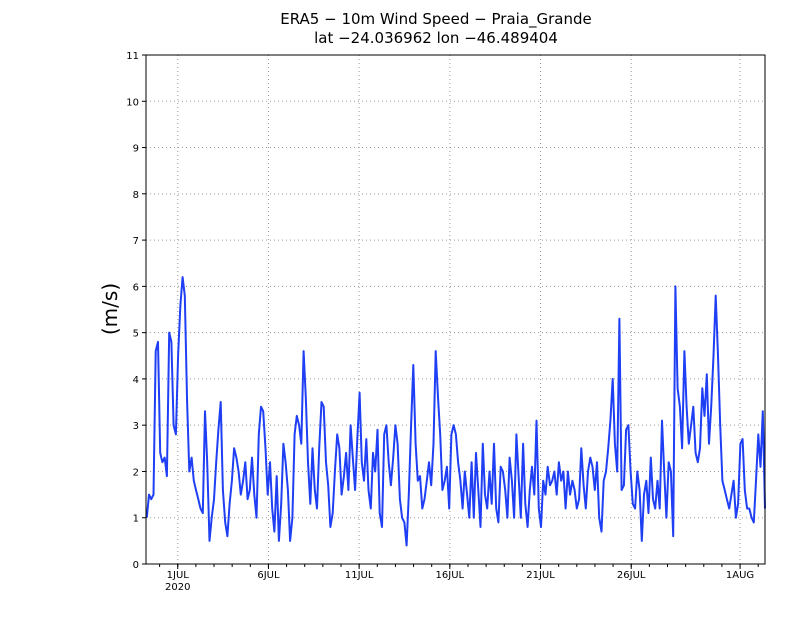  What do you see at coordinates (436, 38) in the screenshot?
I see `chart-subtitle: lat −24.036962 lon −46.489404` at bounding box center [436, 38].